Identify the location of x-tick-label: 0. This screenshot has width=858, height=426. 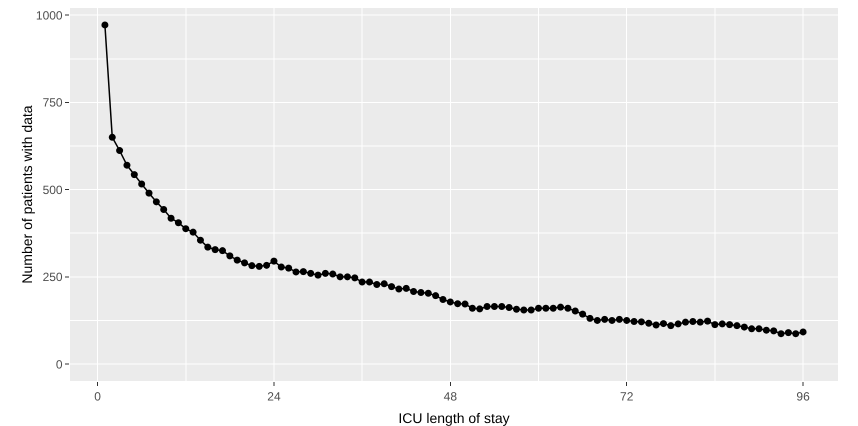
(98, 396).